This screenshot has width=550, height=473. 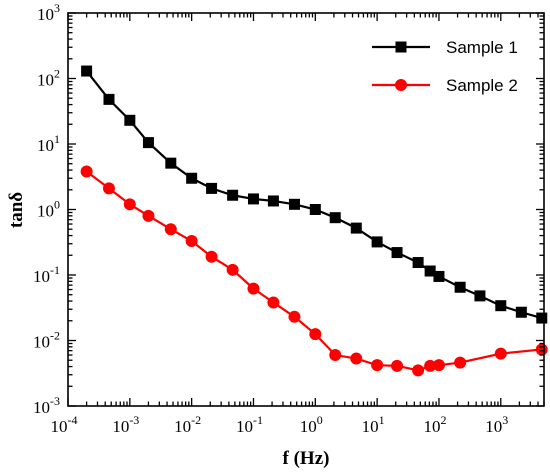 I want to click on x-tick-label: 10⁻², so click(x=187, y=424).